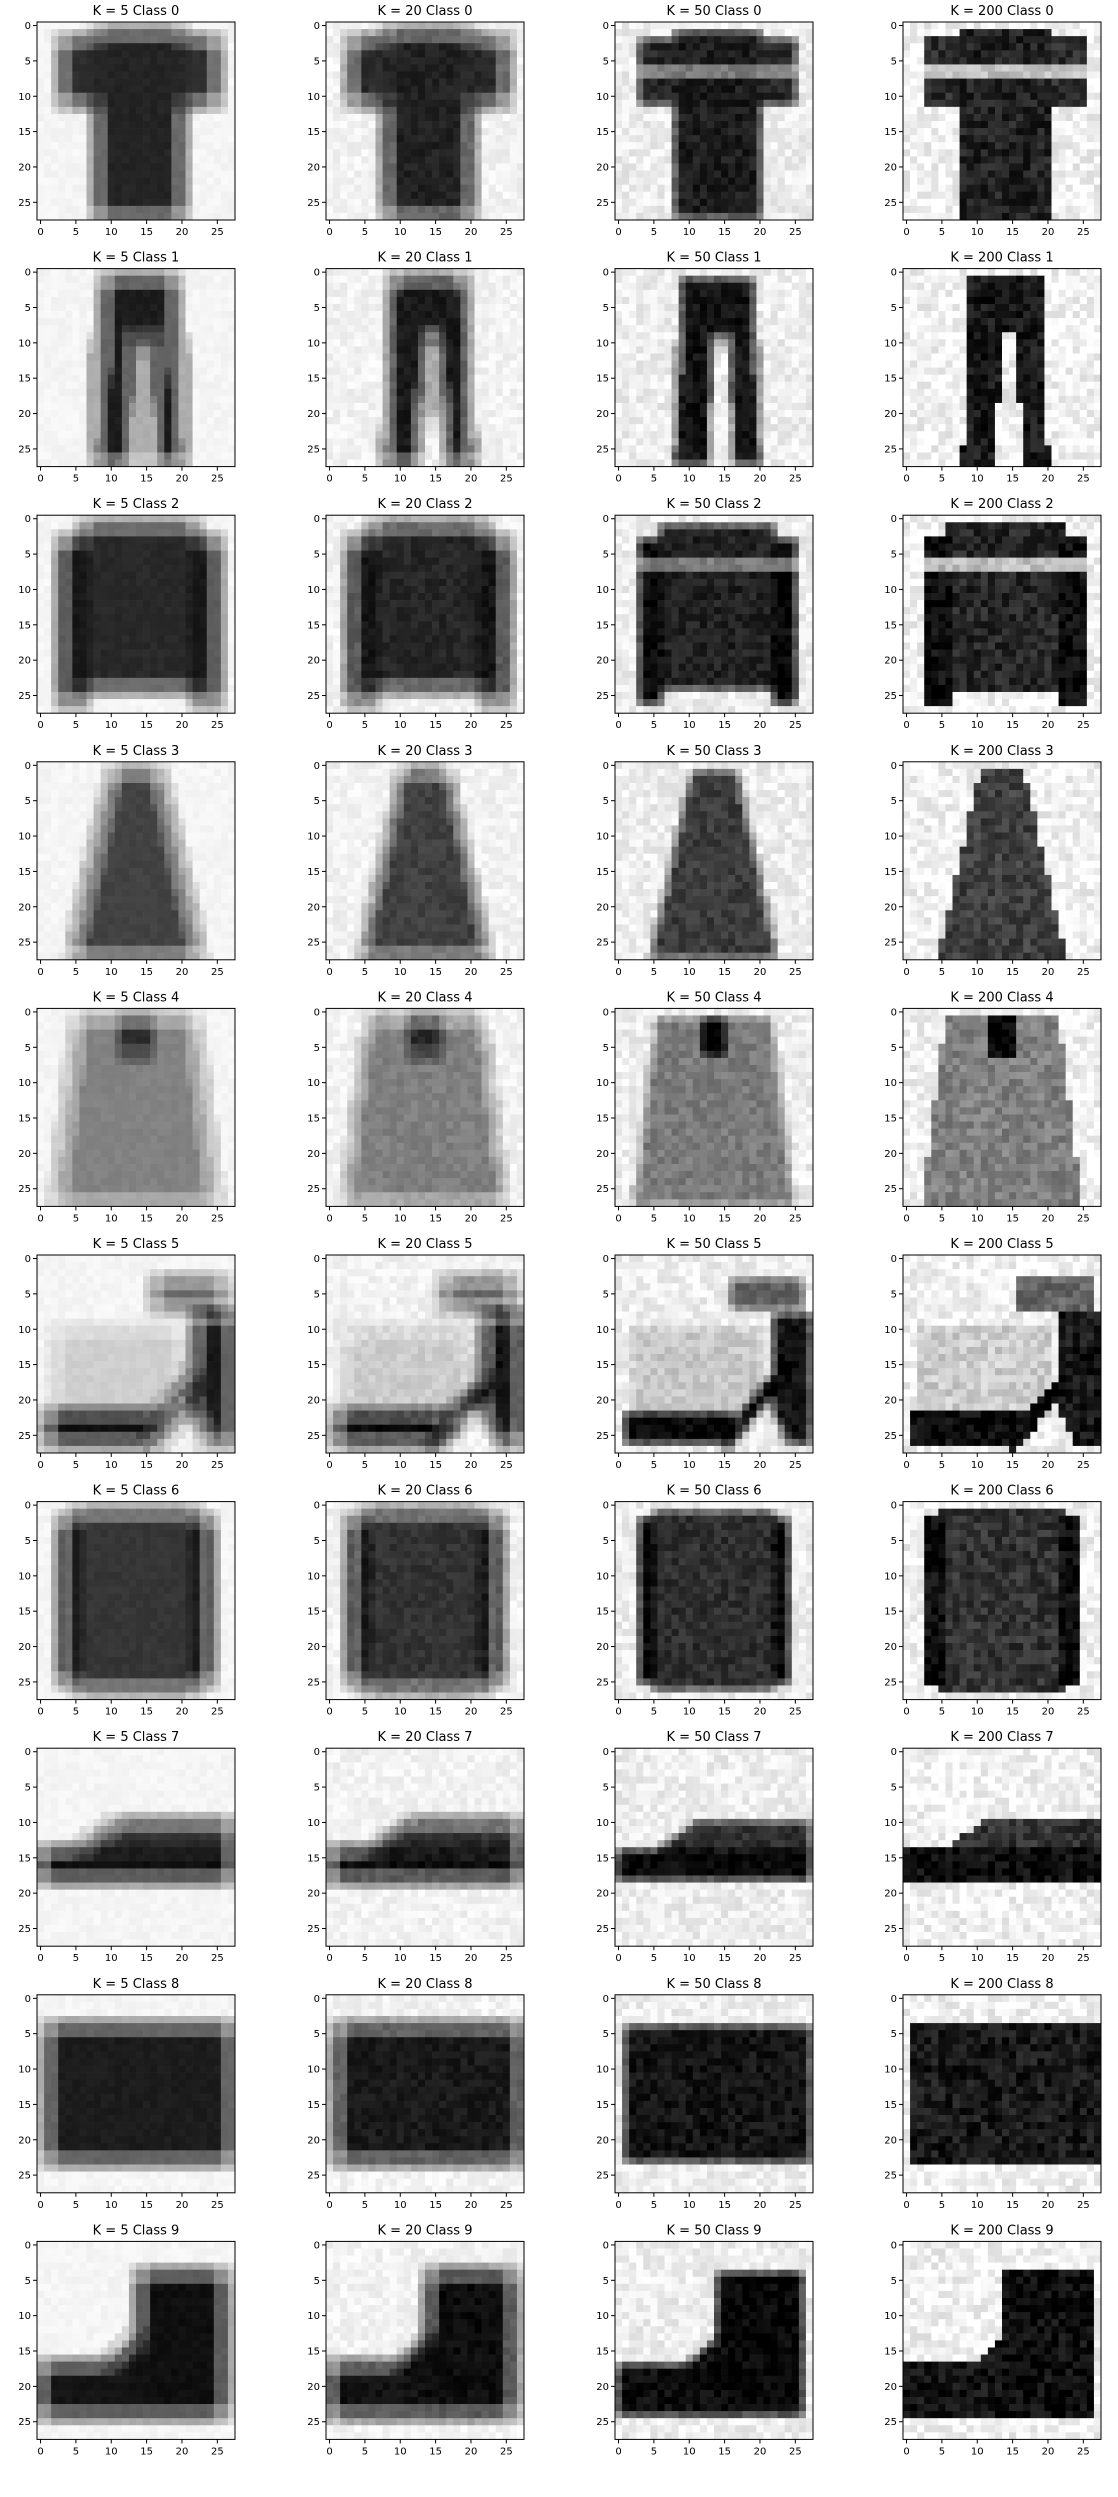 The height and width of the screenshot is (2497, 1118). Describe the element at coordinates (890, 167) in the screenshot. I see `y-tick-label: 20` at that location.